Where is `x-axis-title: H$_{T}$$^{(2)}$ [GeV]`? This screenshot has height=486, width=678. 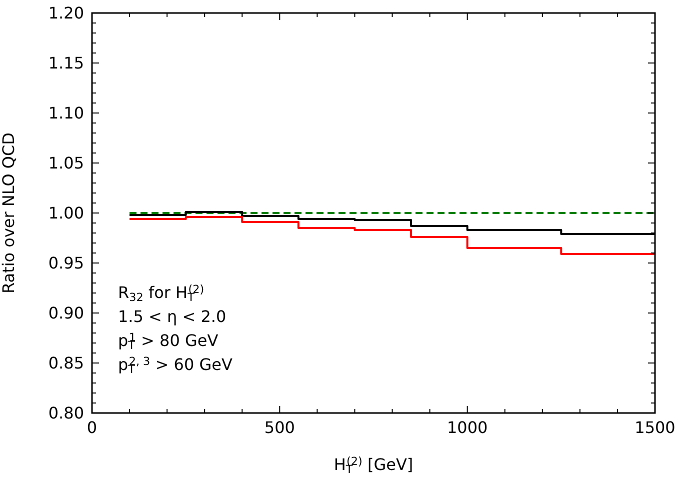 x-axis-title: H$_{T}$$^{(2)}$ [GeV] is located at coordinates (374, 465).